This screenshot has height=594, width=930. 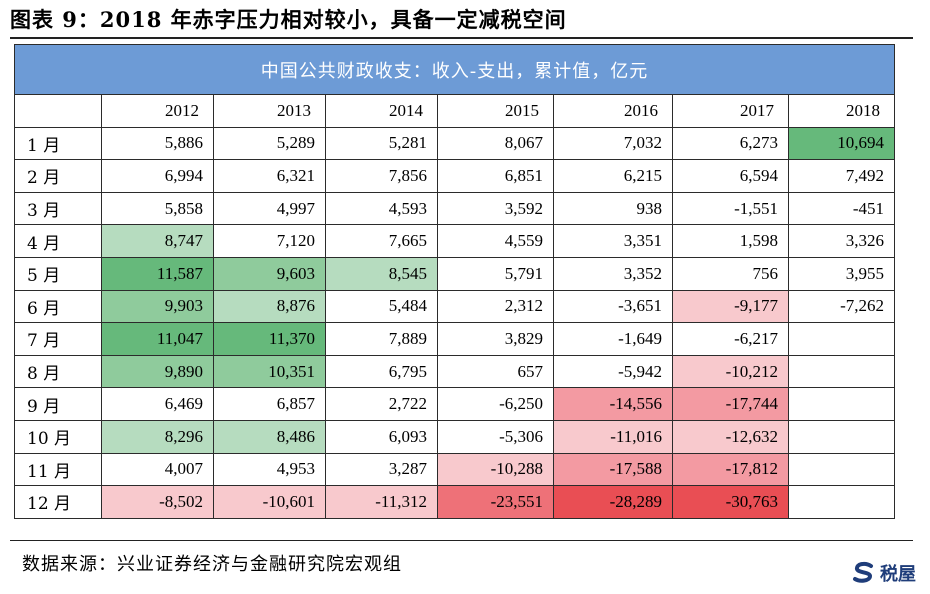 What do you see at coordinates (58, 176) in the screenshot?
I see `month-label: 2 月` at bounding box center [58, 176].